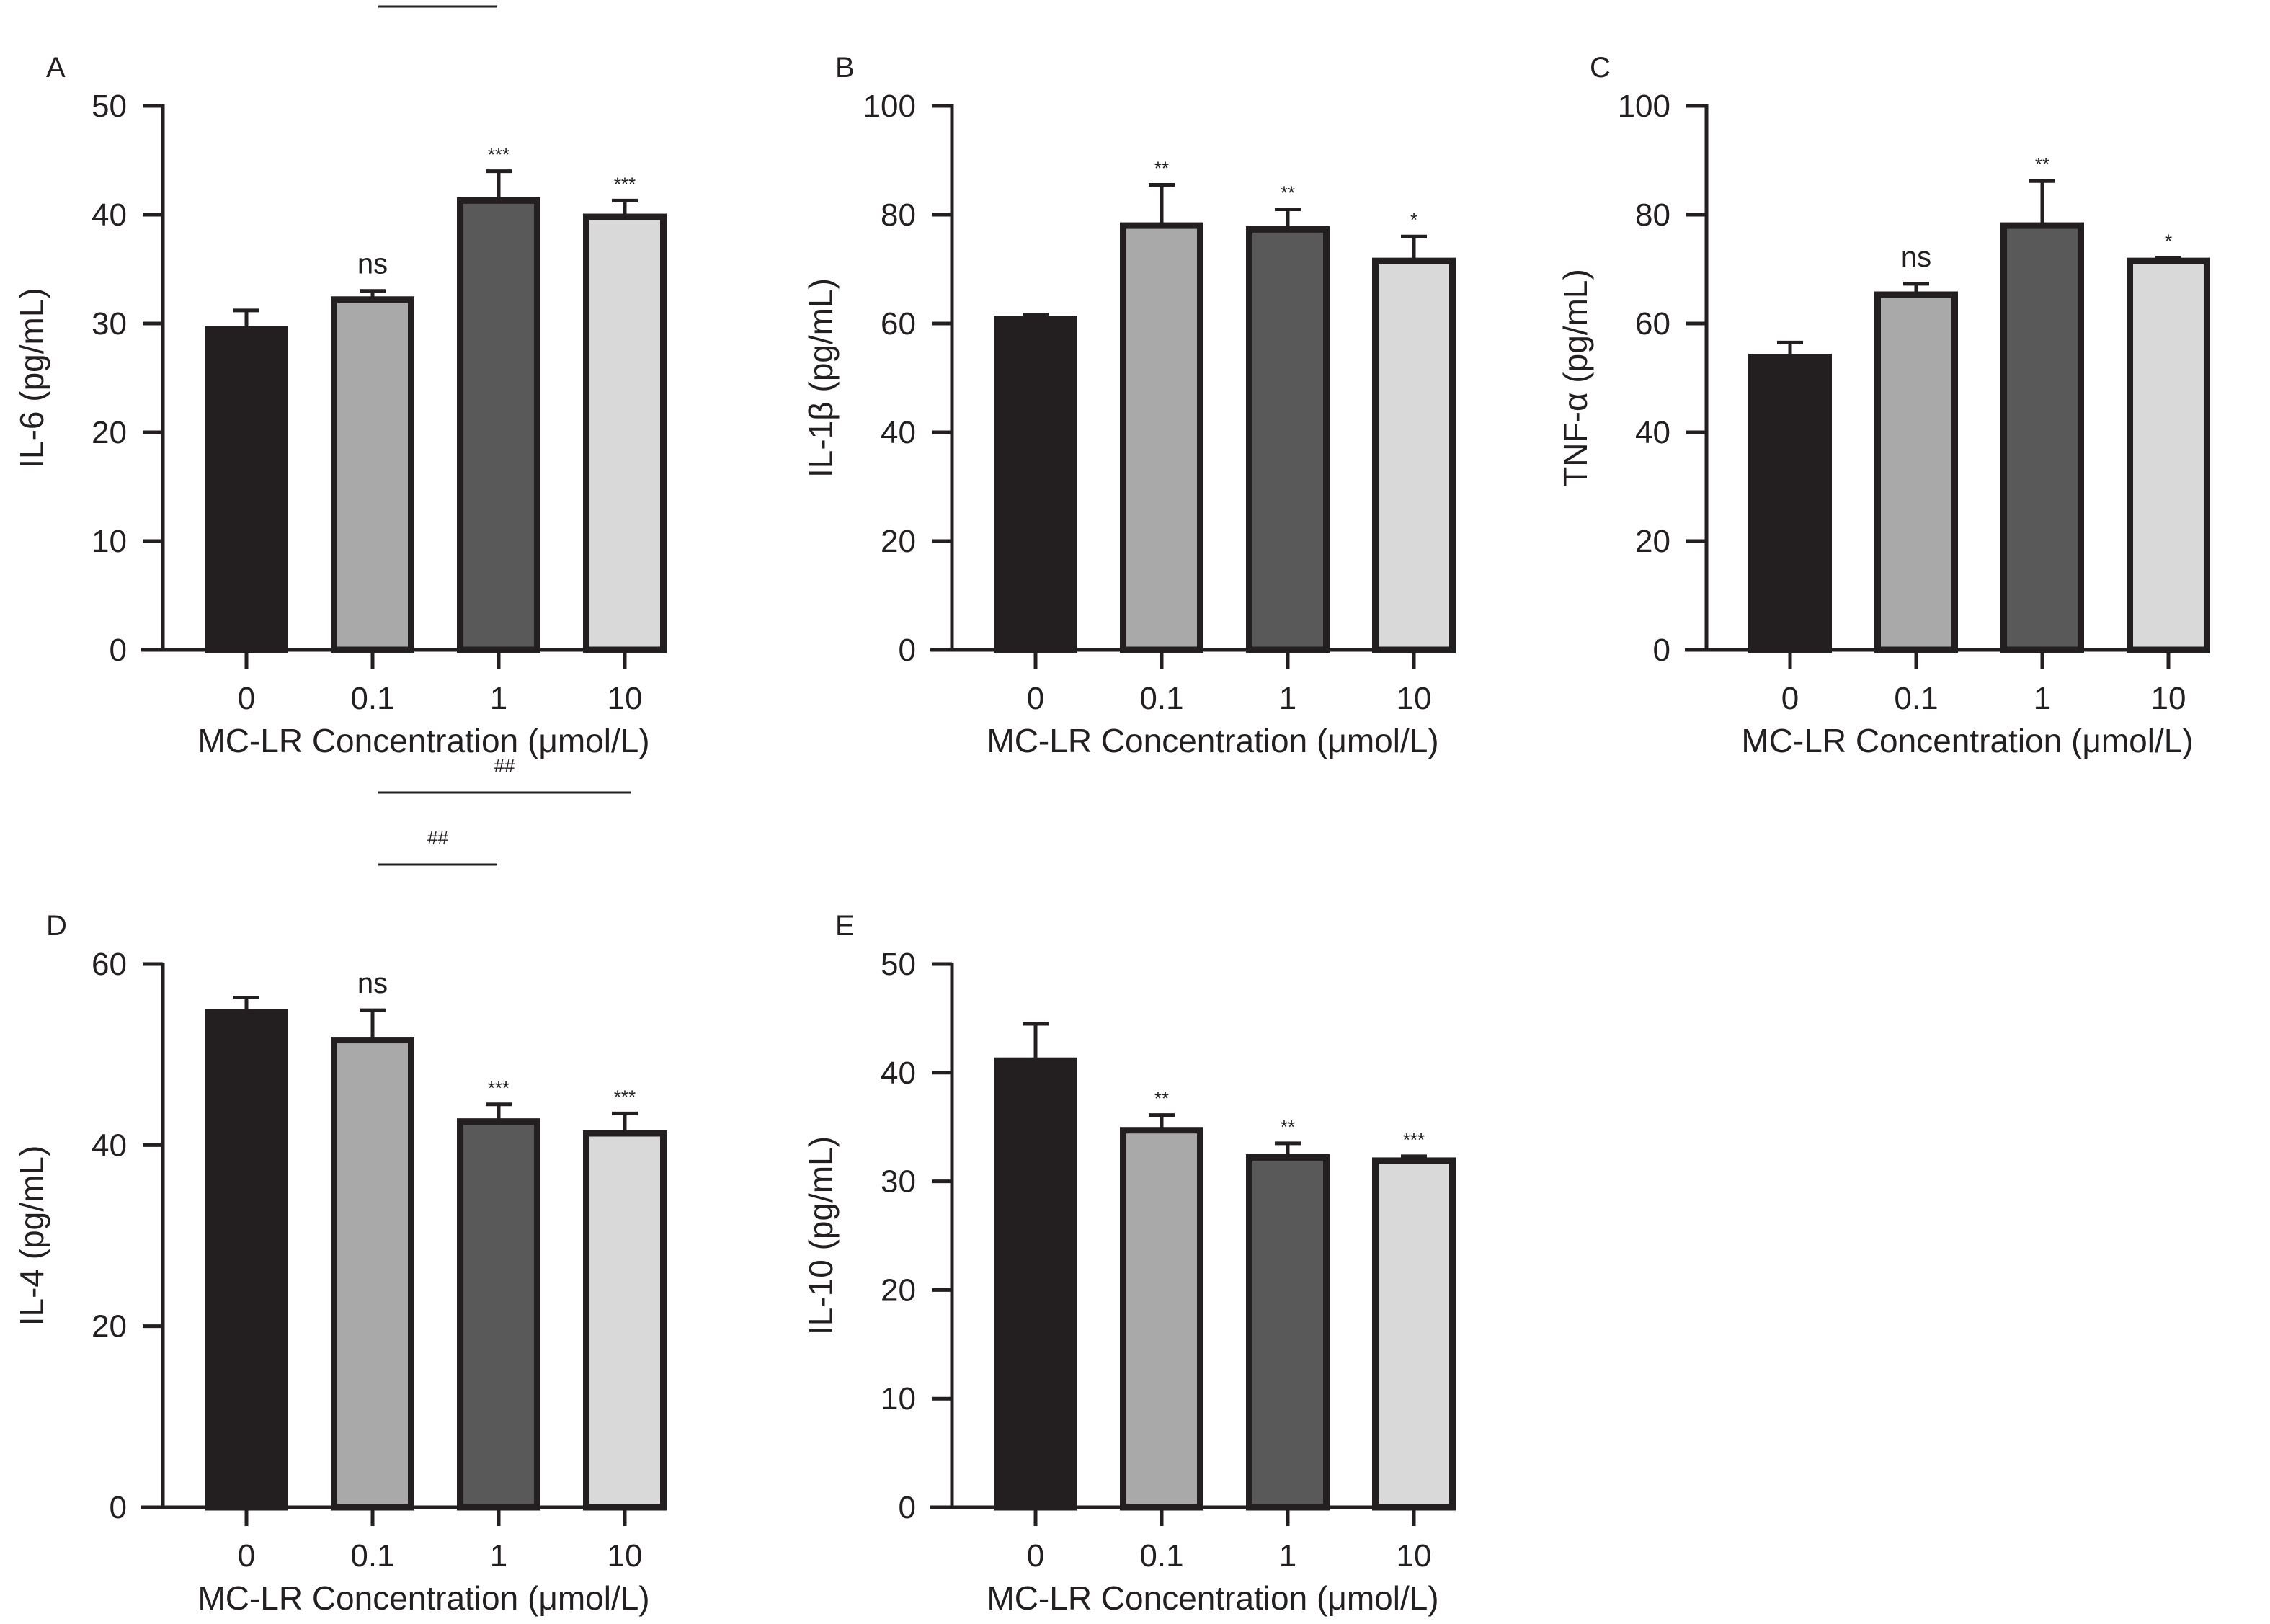  Describe the element at coordinates (109, 1145) in the screenshot. I see `panel-d-y-tick-label: 40` at that location.